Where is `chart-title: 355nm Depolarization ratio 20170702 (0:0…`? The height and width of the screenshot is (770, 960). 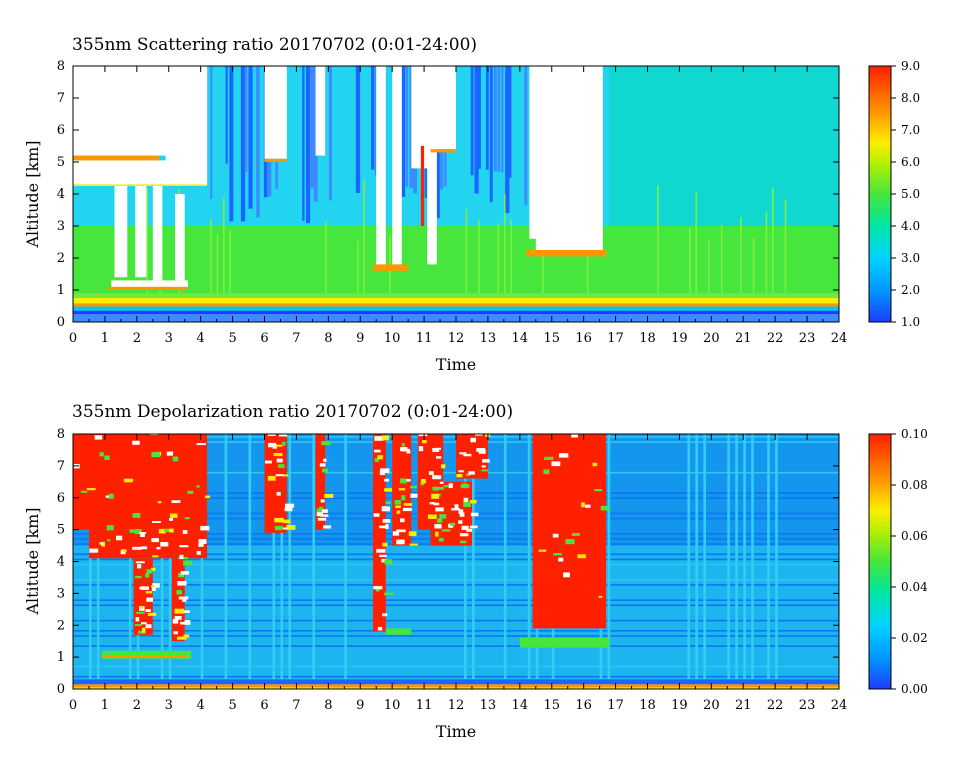
chart-title: 355nm Depolarization ratio 20170702 (0:0… is located at coordinates (292, 412).